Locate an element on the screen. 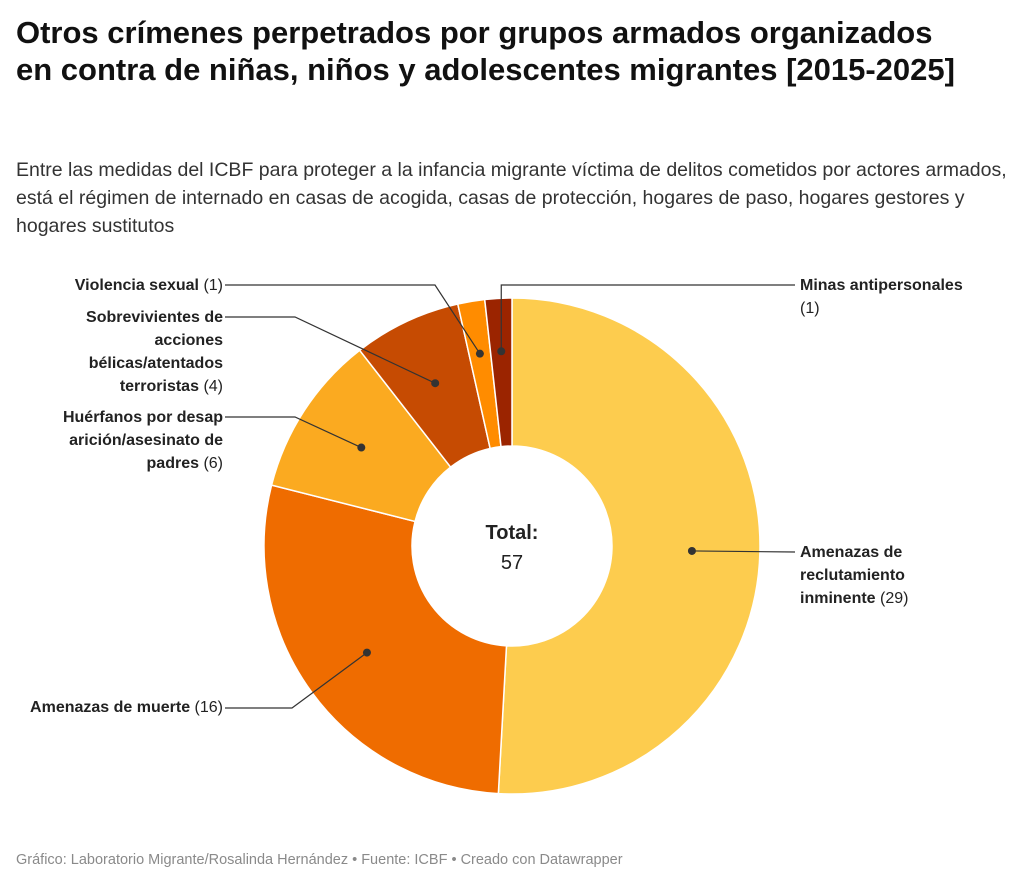 The height and width of the screenshot is (890, 1024). center-value: 57 is located at coordinates (512, 563).